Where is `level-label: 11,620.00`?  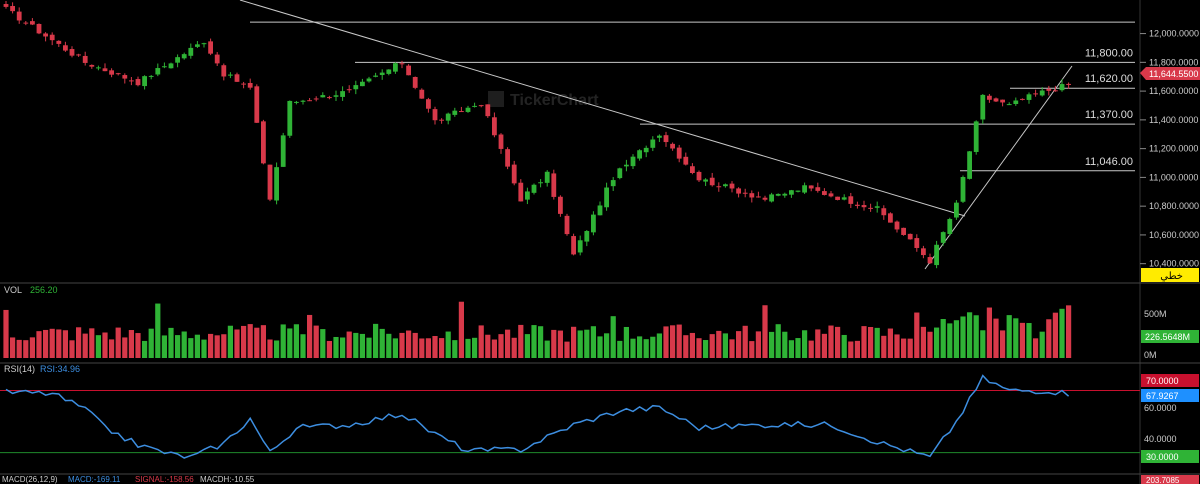 level-label: 11,620.00 is located at coordinates (1109, 79).